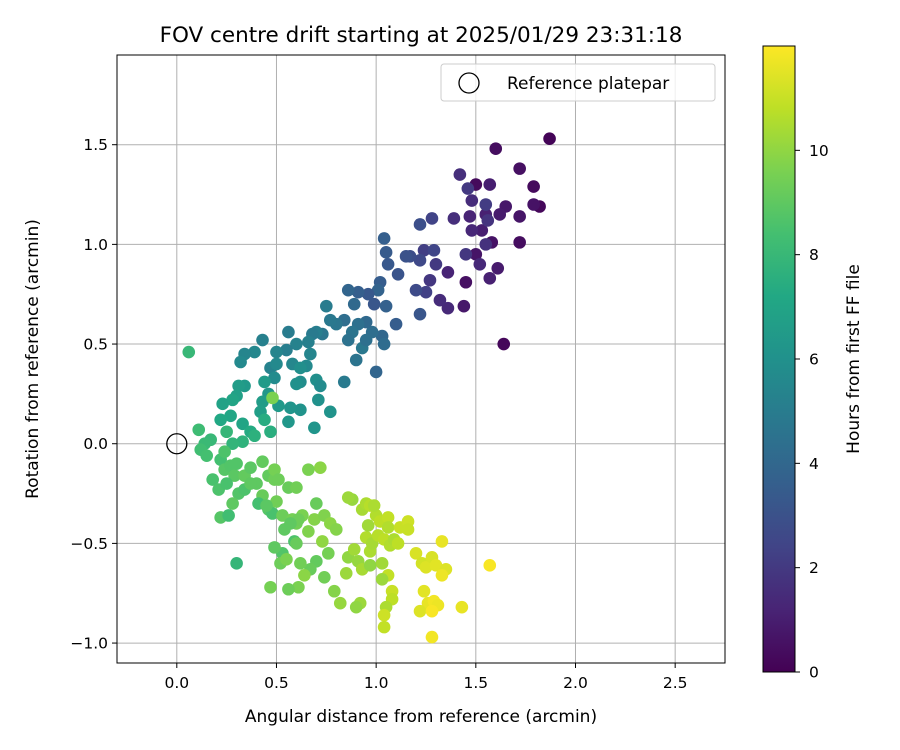 Image resolution: width=900 pixels, height=750 pixels. I want to click on y-tick-label: 0.0, so click(95, 444).